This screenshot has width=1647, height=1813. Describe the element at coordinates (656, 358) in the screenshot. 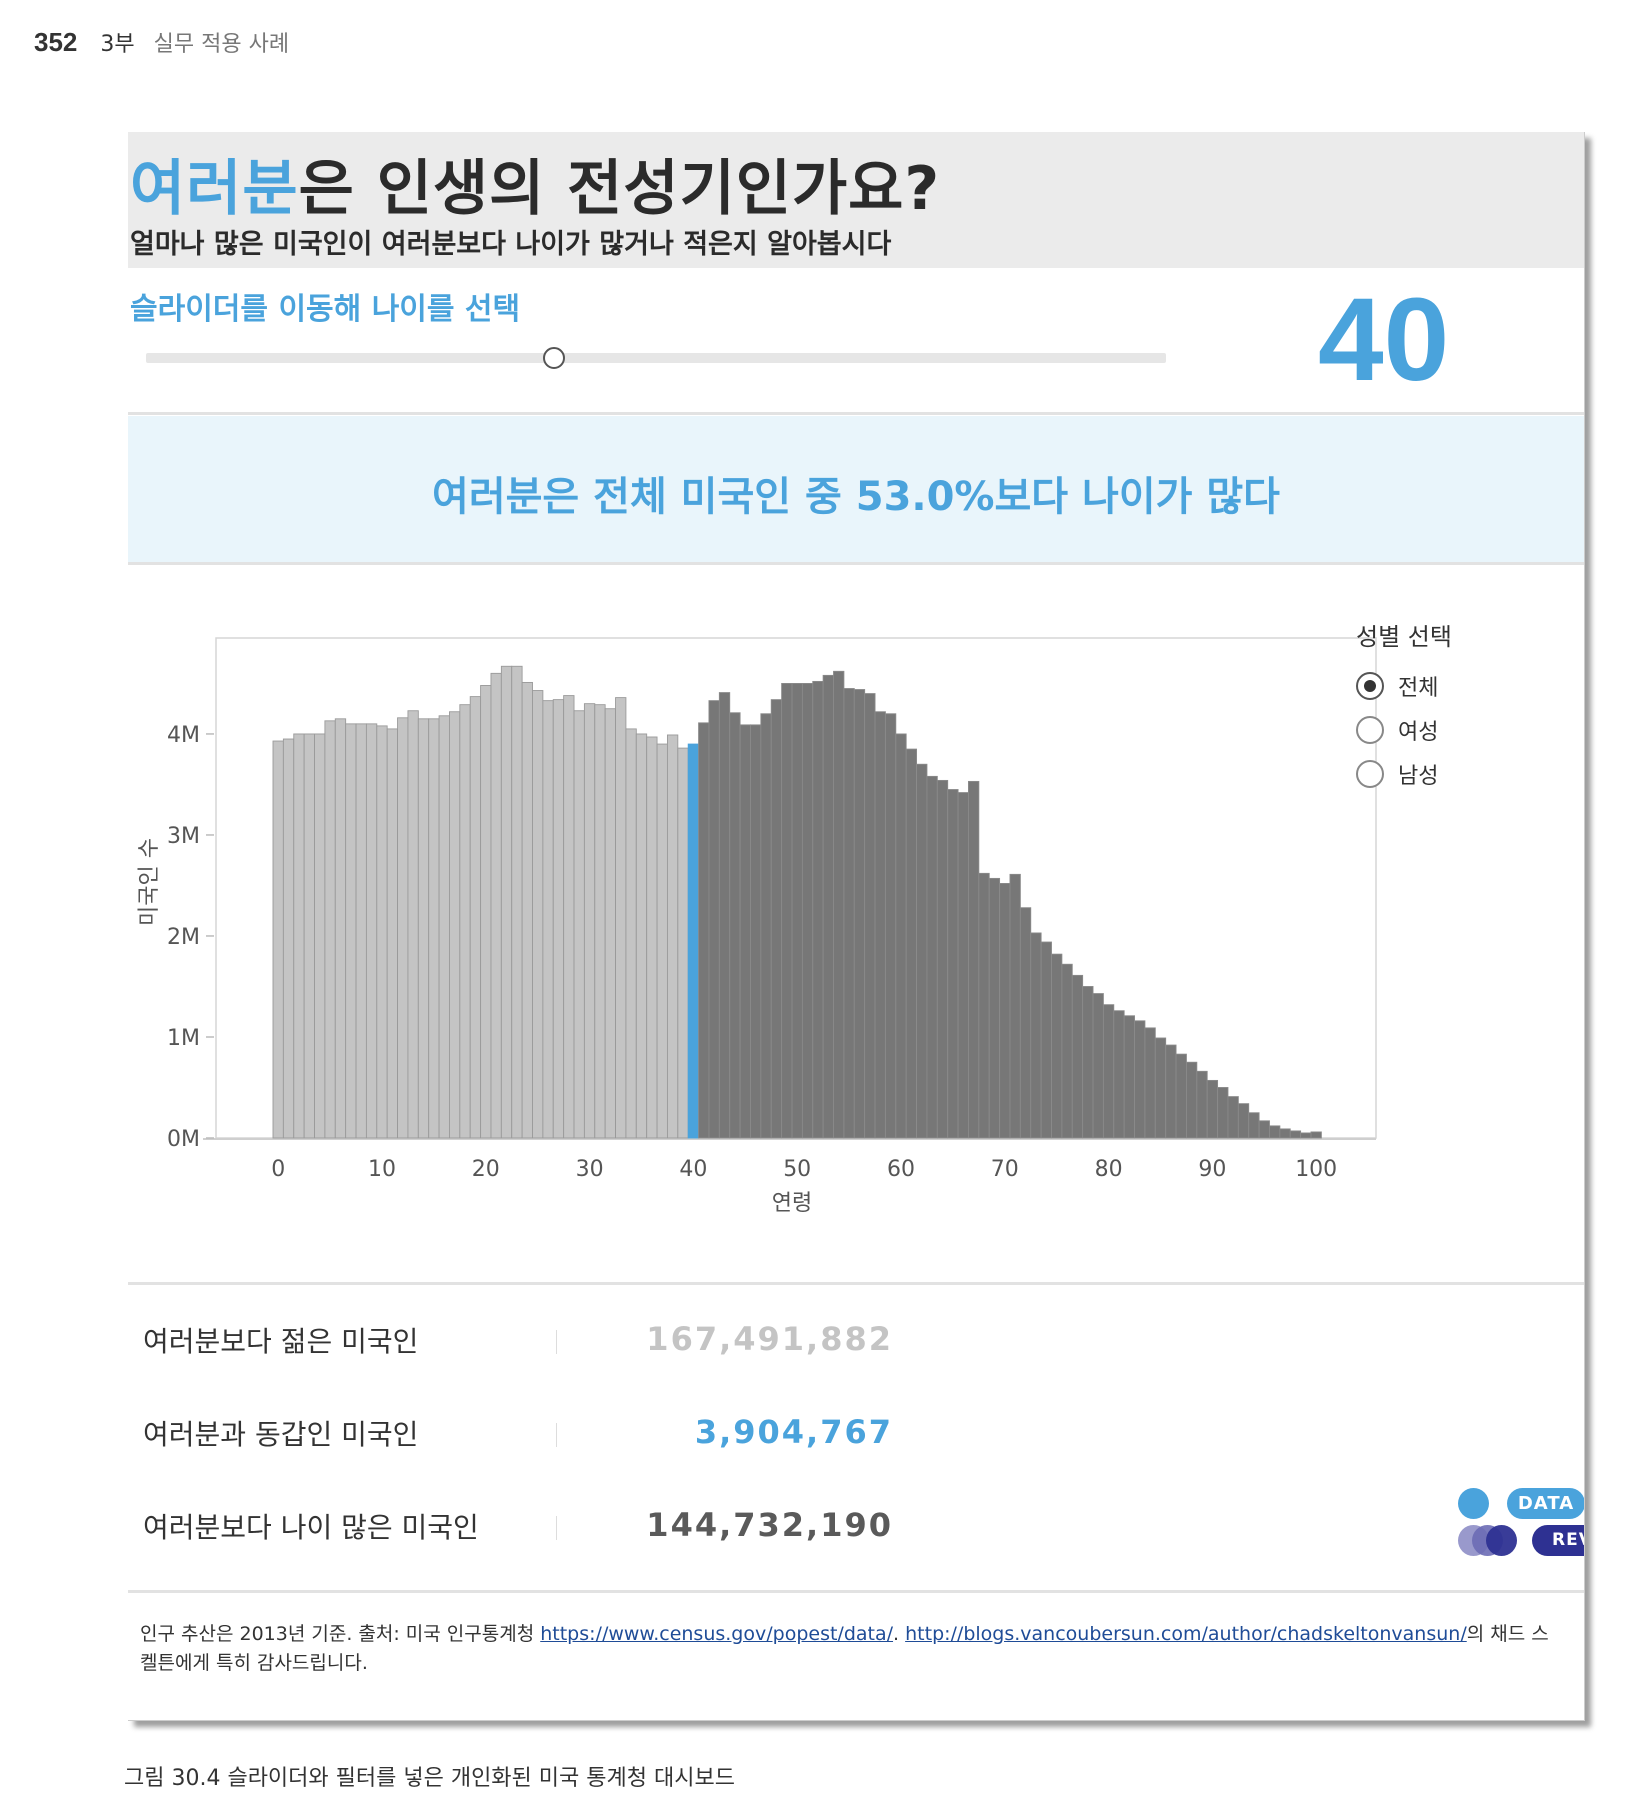

I see `age-slider-track` at that location.